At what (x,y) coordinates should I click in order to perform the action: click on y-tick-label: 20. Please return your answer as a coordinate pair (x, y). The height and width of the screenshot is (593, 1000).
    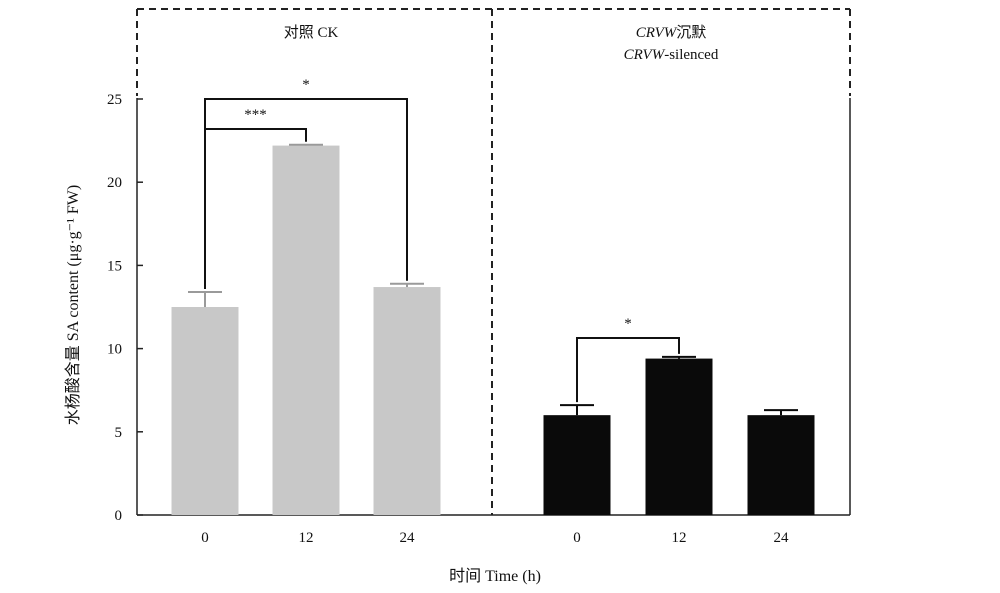
    Looking at the image, I should click on (114, 183).